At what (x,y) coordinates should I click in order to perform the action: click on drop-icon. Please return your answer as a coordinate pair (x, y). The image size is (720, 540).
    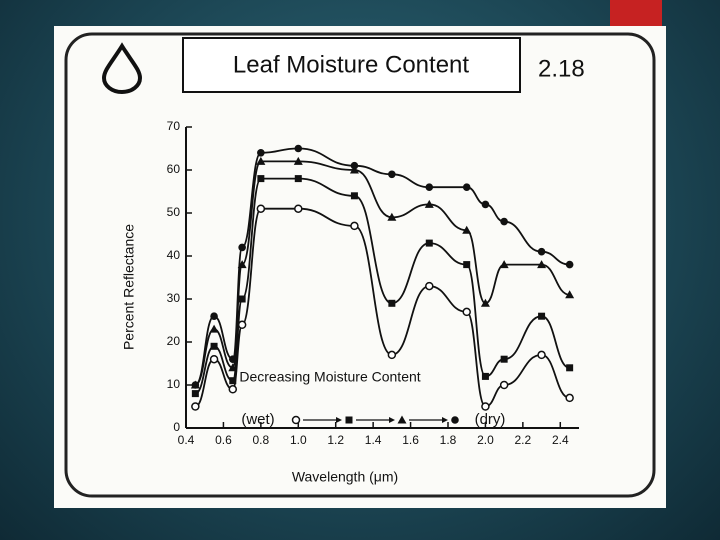
    Looking at the image, I should click on (122, 68).